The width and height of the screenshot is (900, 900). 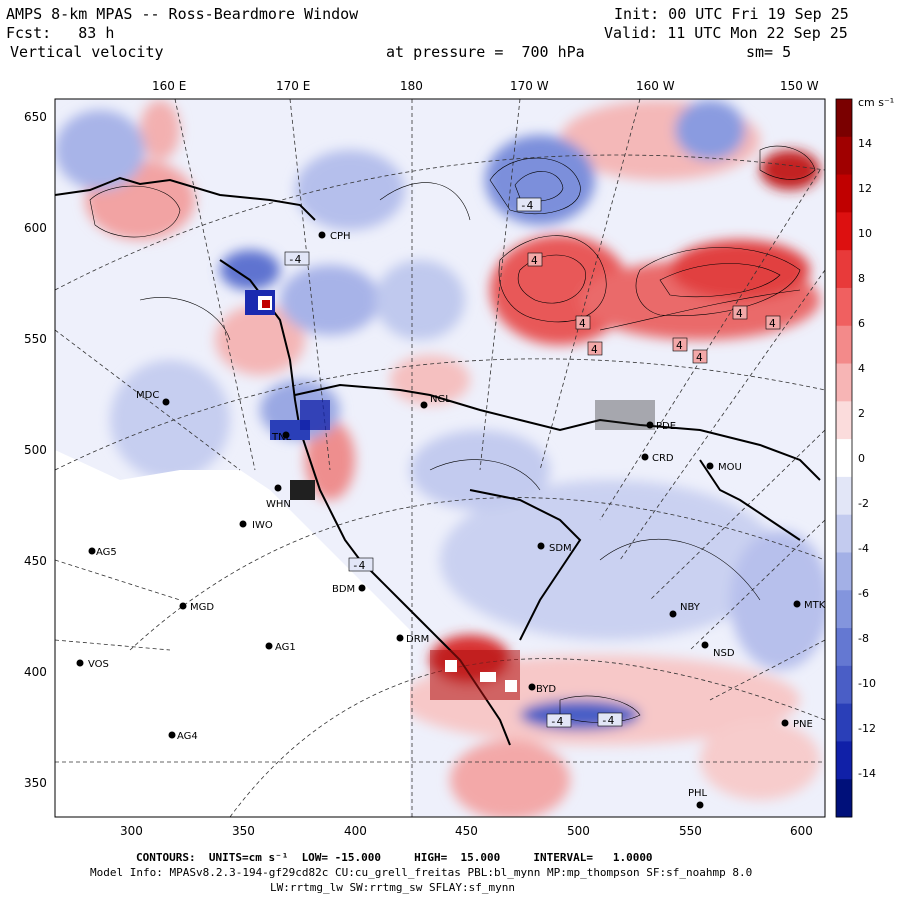 I want to click on valid-time: Valid: 11 UTC Mon 22 Sep 25, so click(x=726, y=33).